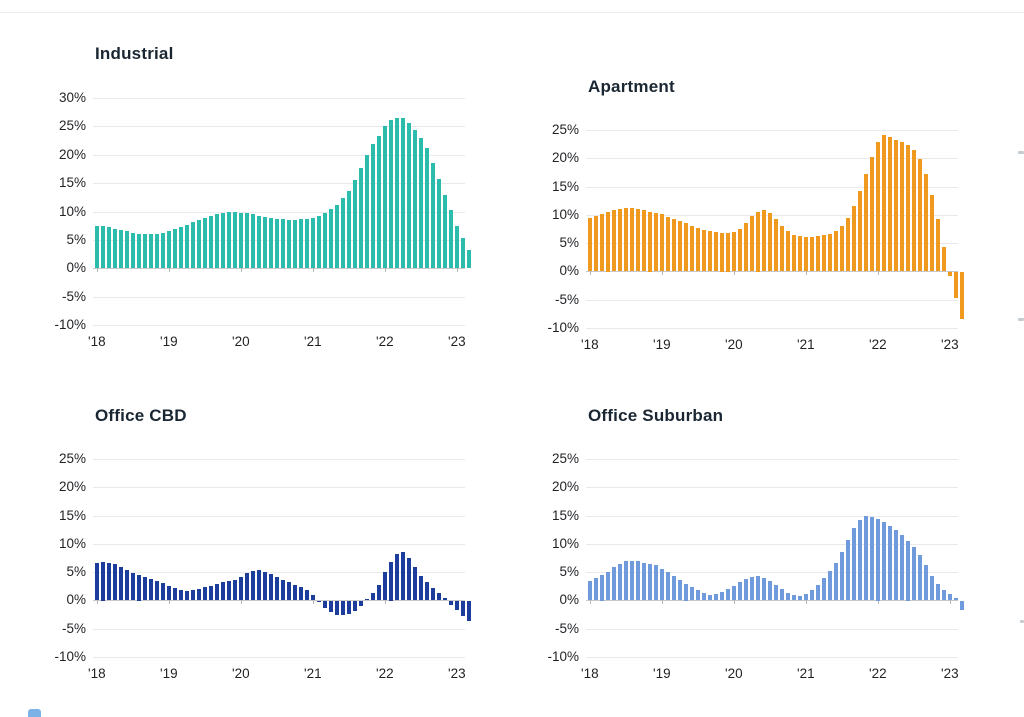 This screenshot has width=1024, height=717. I want to click on chart-title-industrial: Industrial, so click(134, 53).